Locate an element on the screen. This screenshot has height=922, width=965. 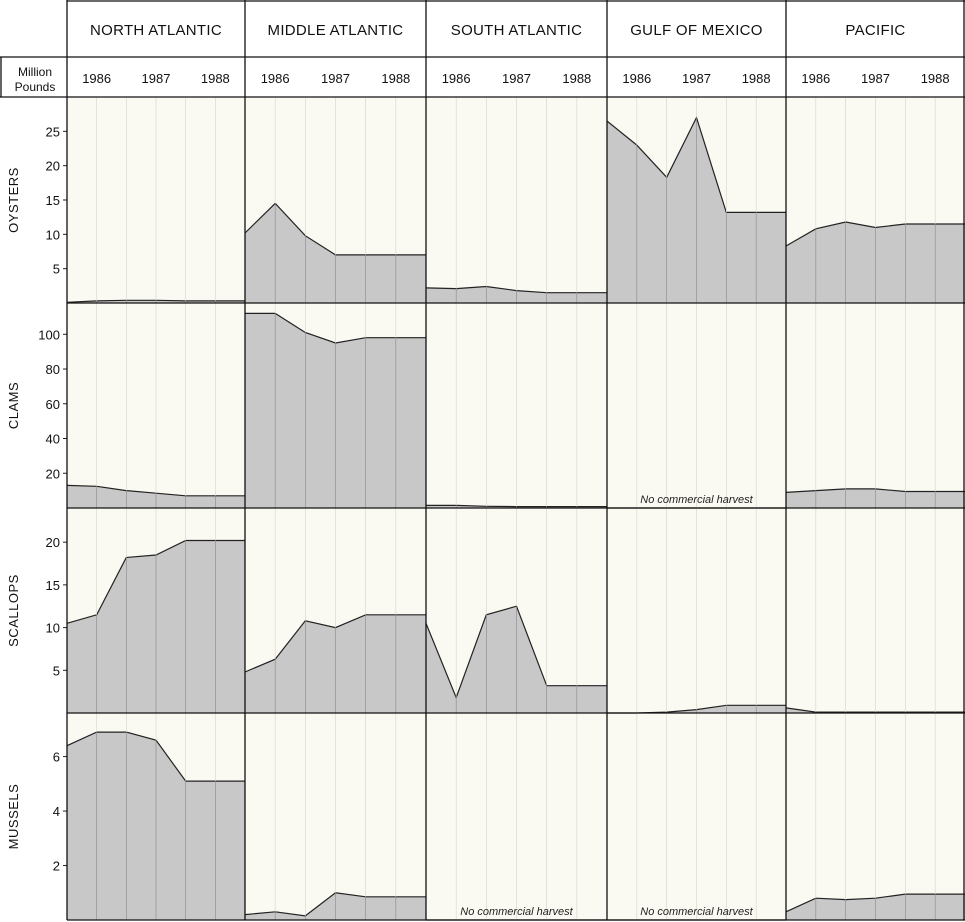
area-scallops-gulf-of-mexico is located at coordinates (696, 709).